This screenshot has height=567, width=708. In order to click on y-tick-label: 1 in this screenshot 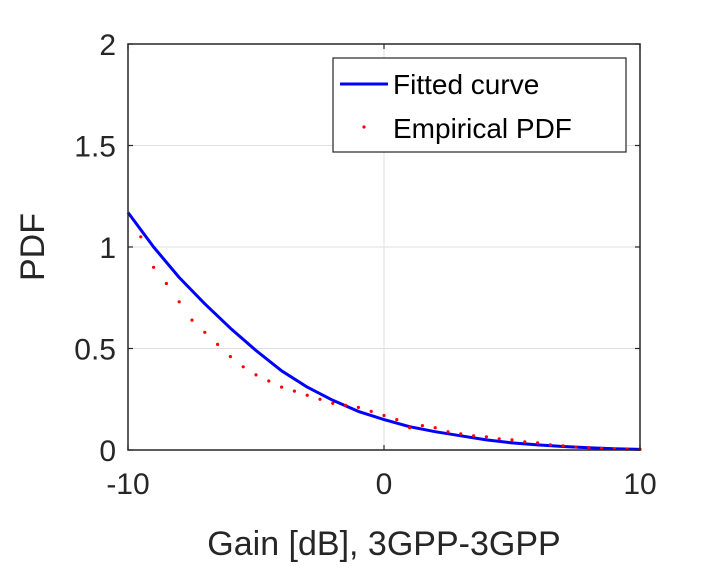, I will do `click(107, 248)`.